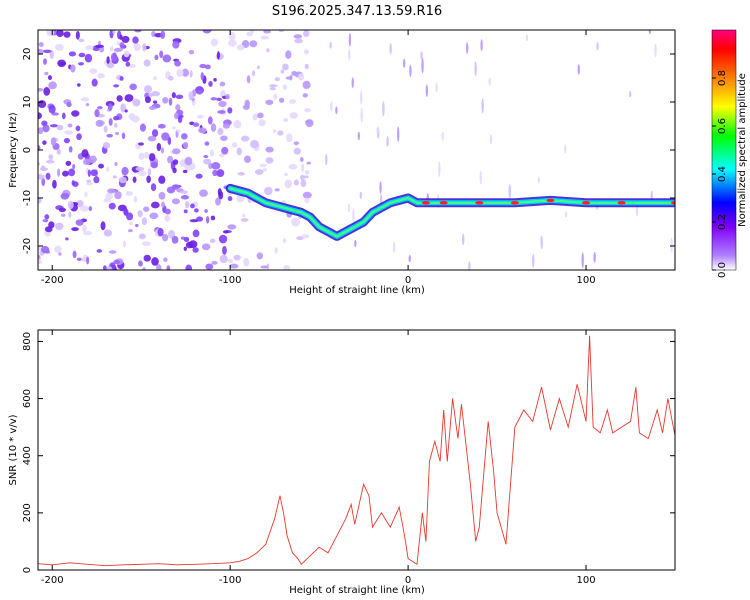 Image resolution: width=750 pixels, height=600 pixels. What do you see at coordinates (27, 198) in the screenshot?
I see `top-y-tick-label--10: -10` at bounding box center [27, 198].